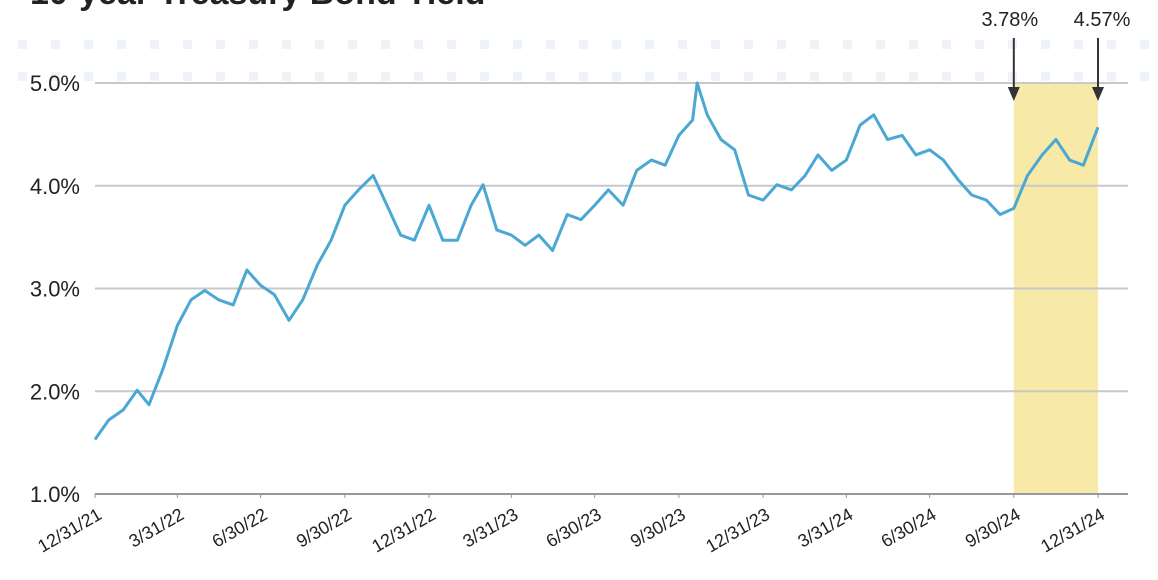 Image resolution: width=1158 pixels, height=580 pixels. I want to click on x-tick-label: 3/31/23, so click(490, 527).